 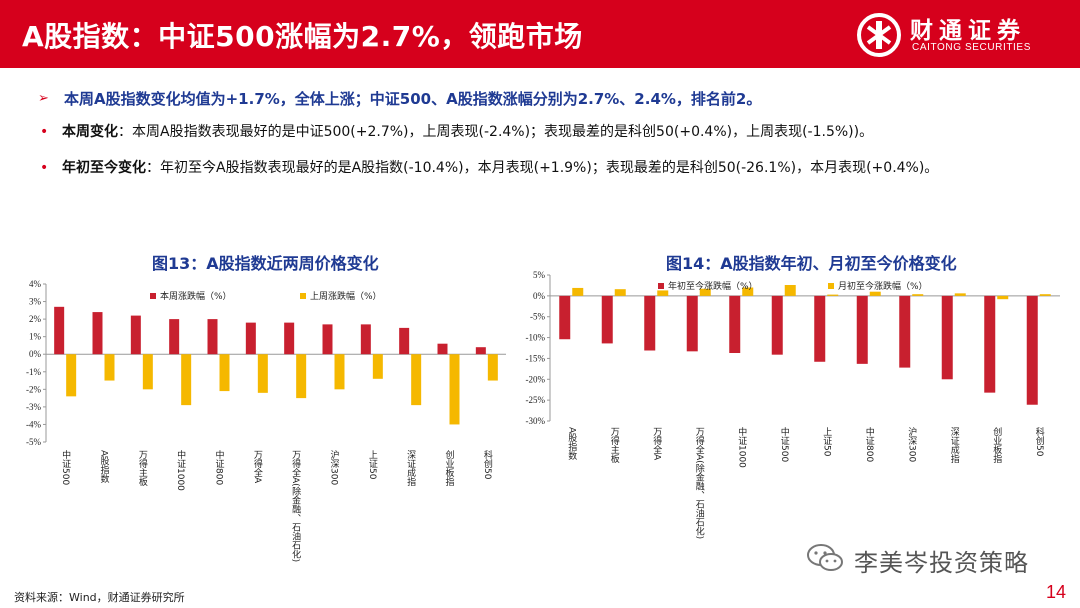 I want to click on chart13-y-tick-label: -4%, so click(x=33, y=424).